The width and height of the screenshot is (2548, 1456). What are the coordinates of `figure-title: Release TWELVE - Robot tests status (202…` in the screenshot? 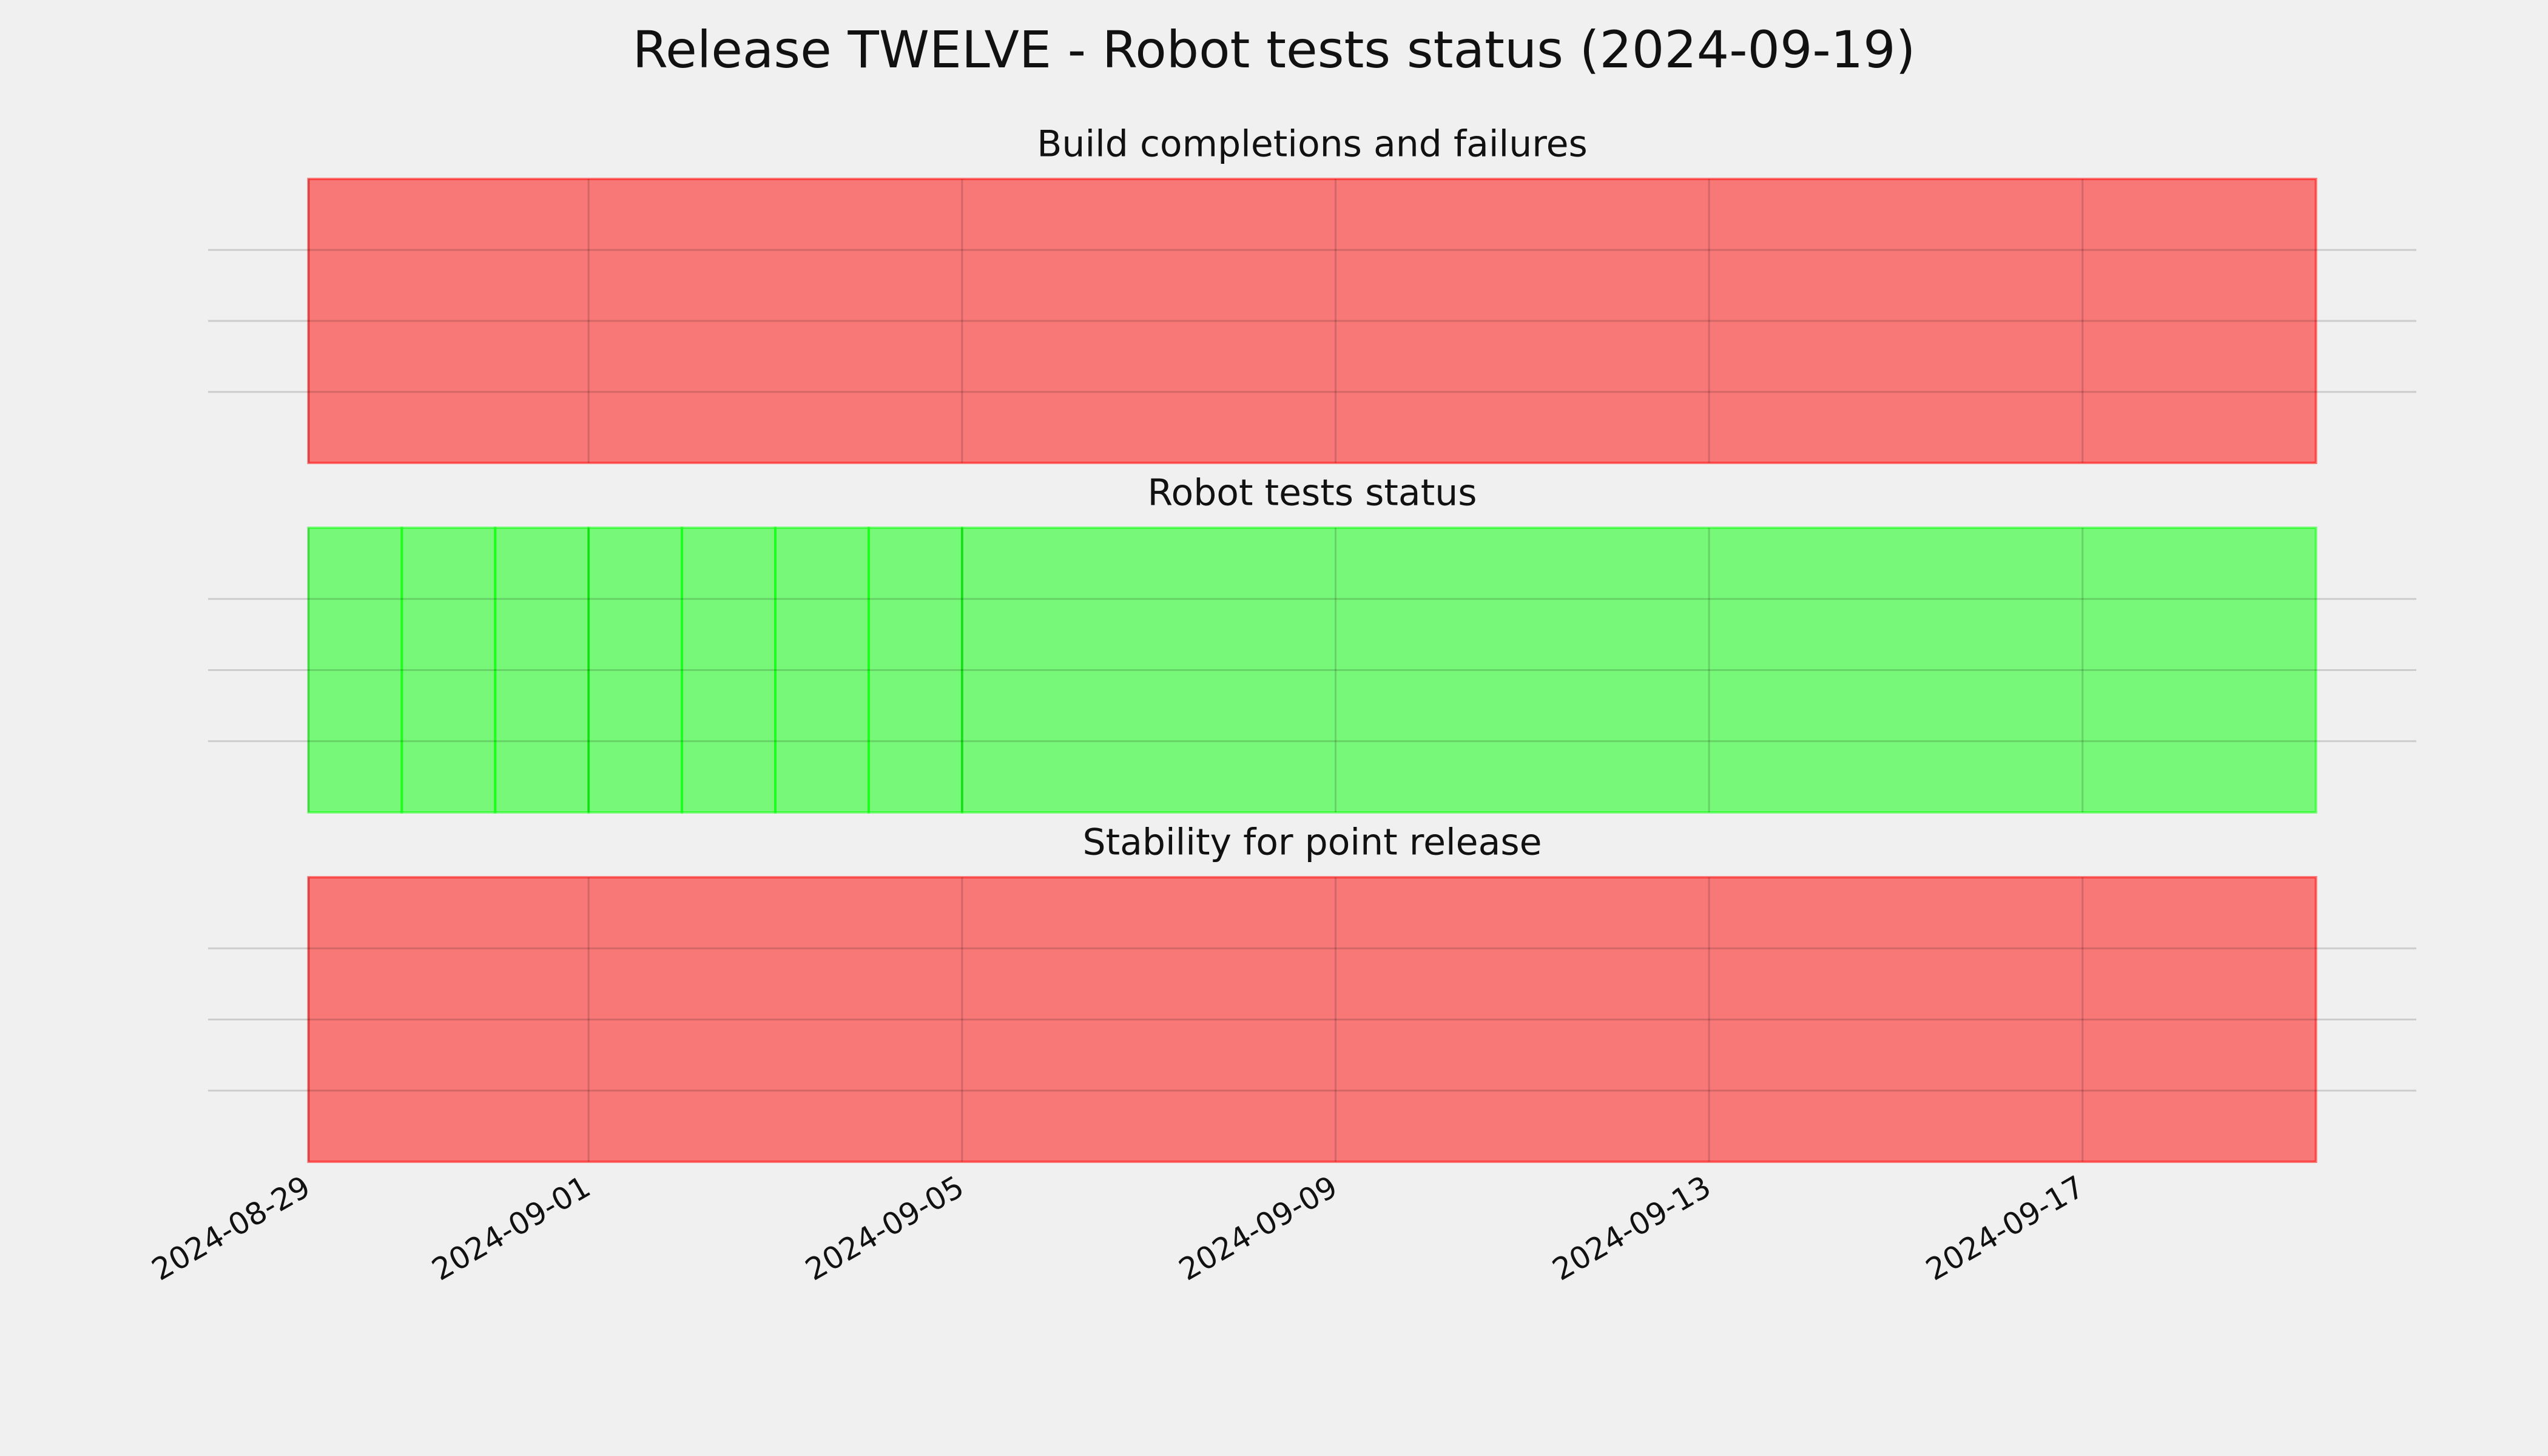 It's located at (1274, 49).